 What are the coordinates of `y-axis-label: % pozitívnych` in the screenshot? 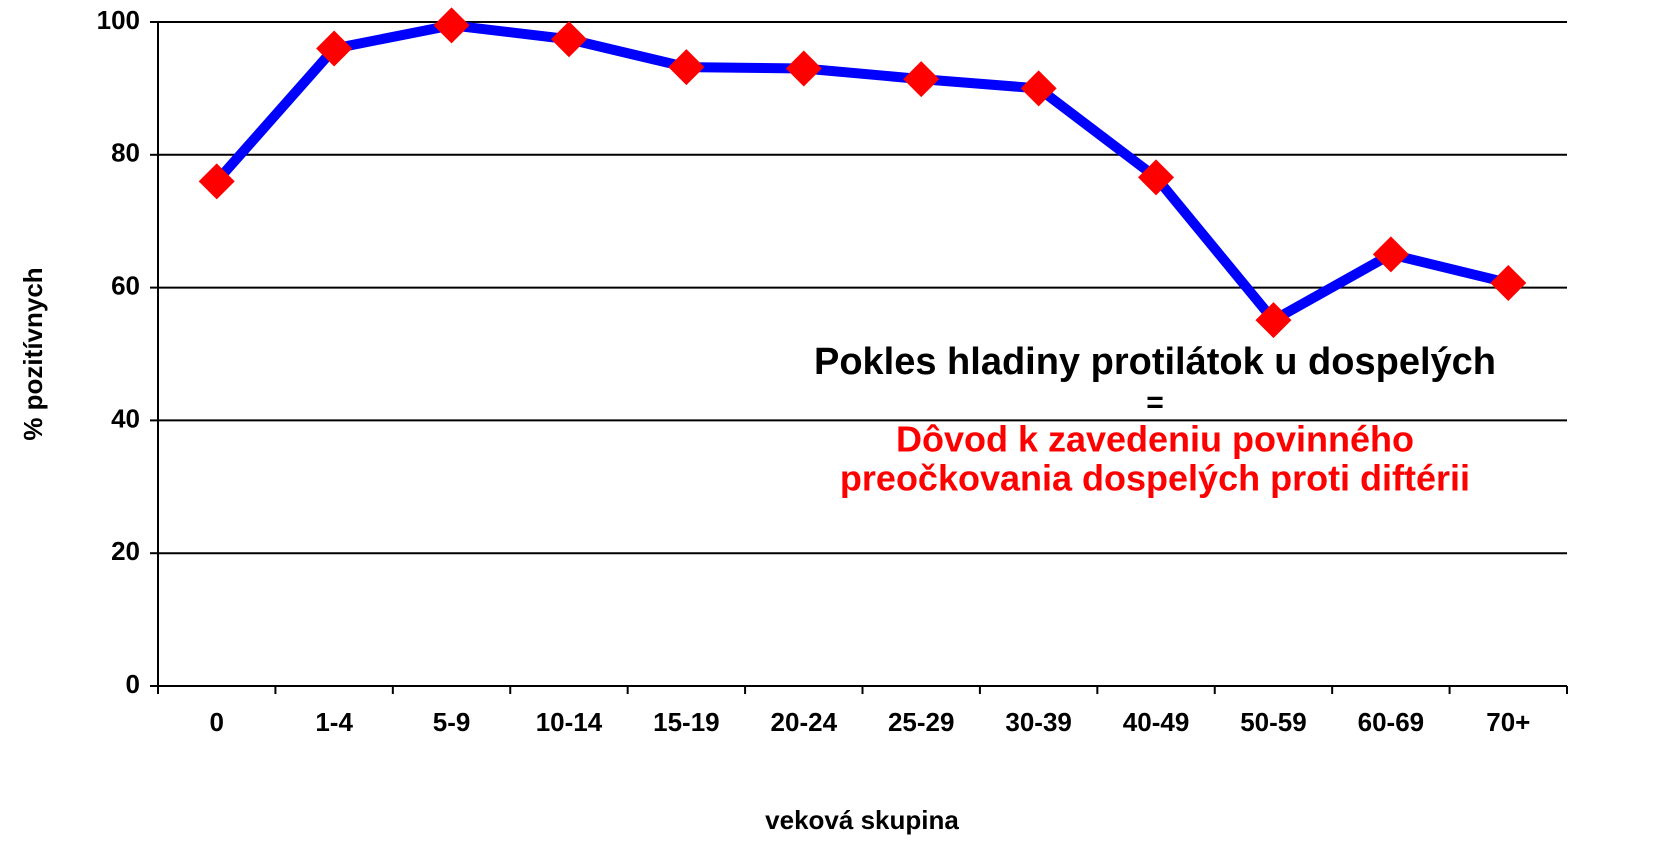 It's located at (33, 353).